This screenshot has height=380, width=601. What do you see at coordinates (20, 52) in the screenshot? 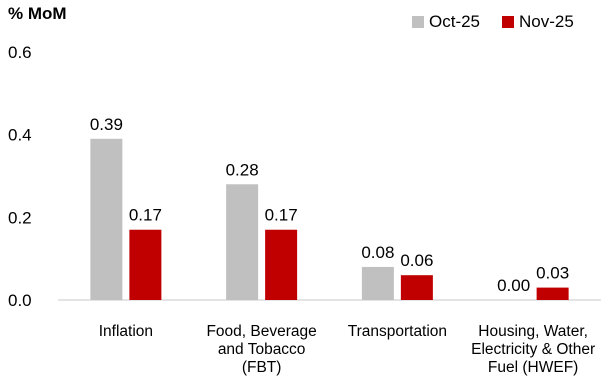
I see `y-tick-label: 0.6` at bounding box center [20, 52].